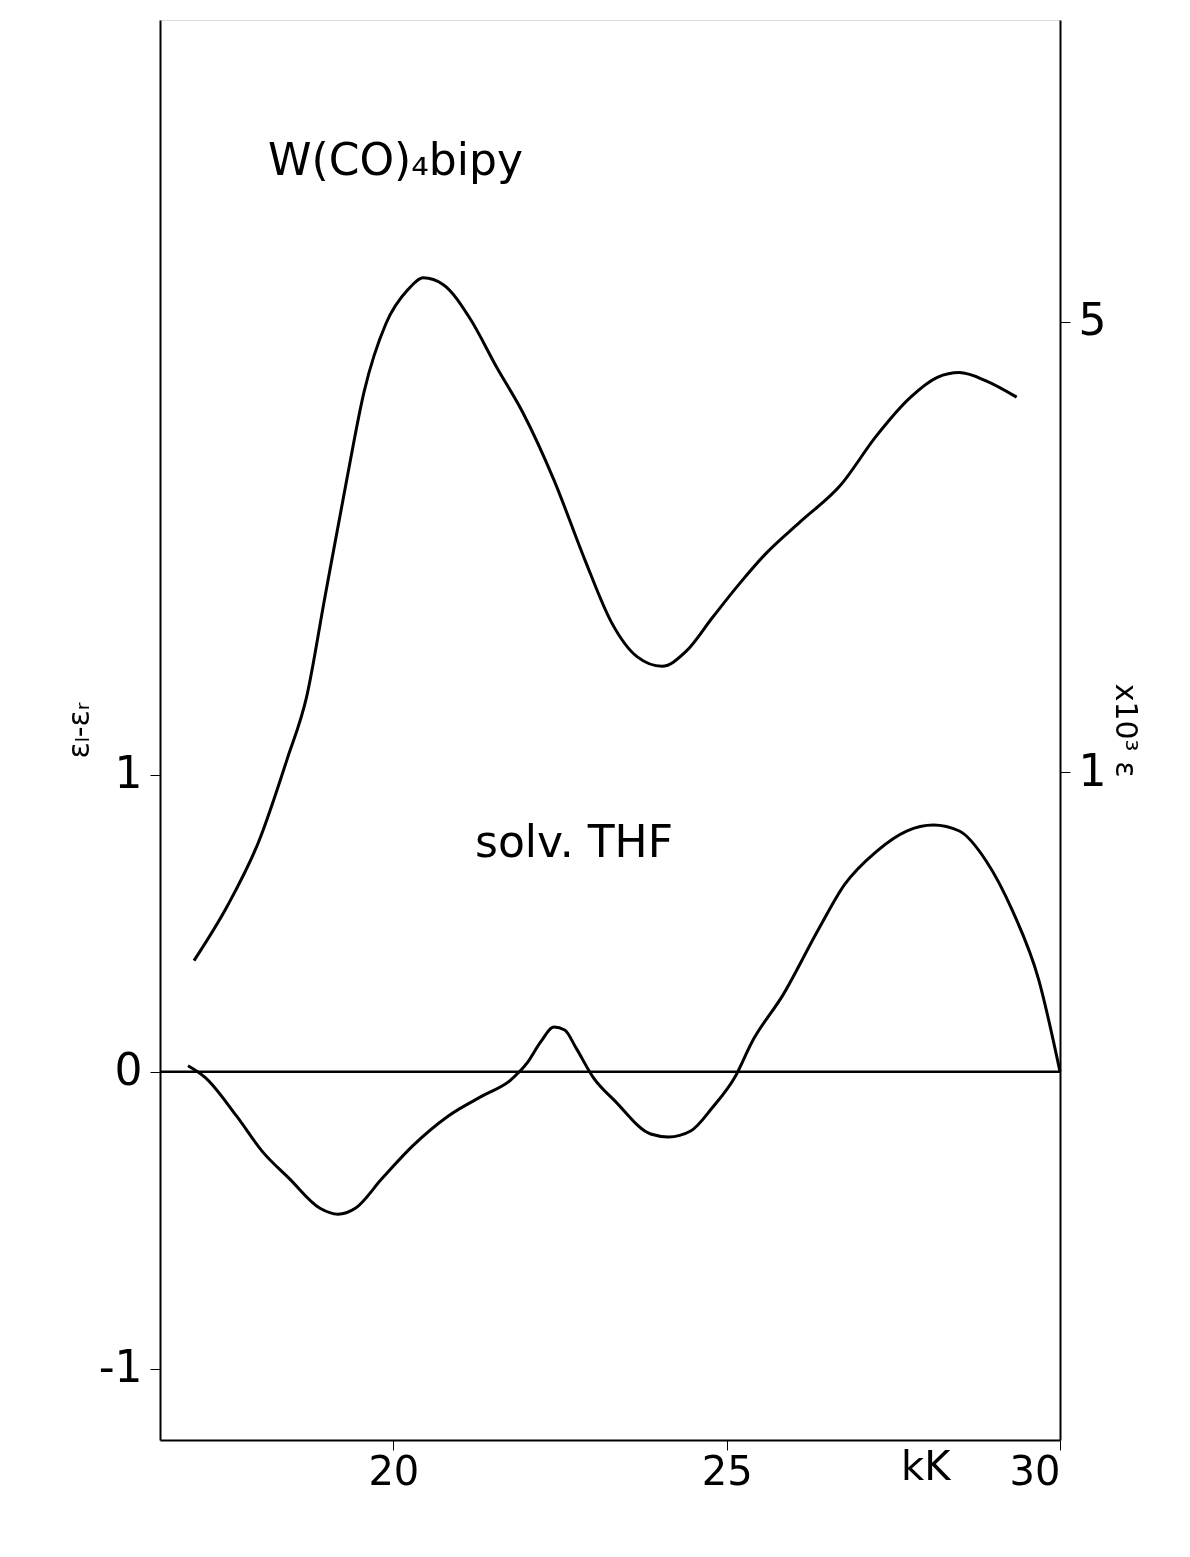 The height and width of the screenshot is (1557, 1190). I want to click on y2-tick-label: 5, so click(1092, 320).